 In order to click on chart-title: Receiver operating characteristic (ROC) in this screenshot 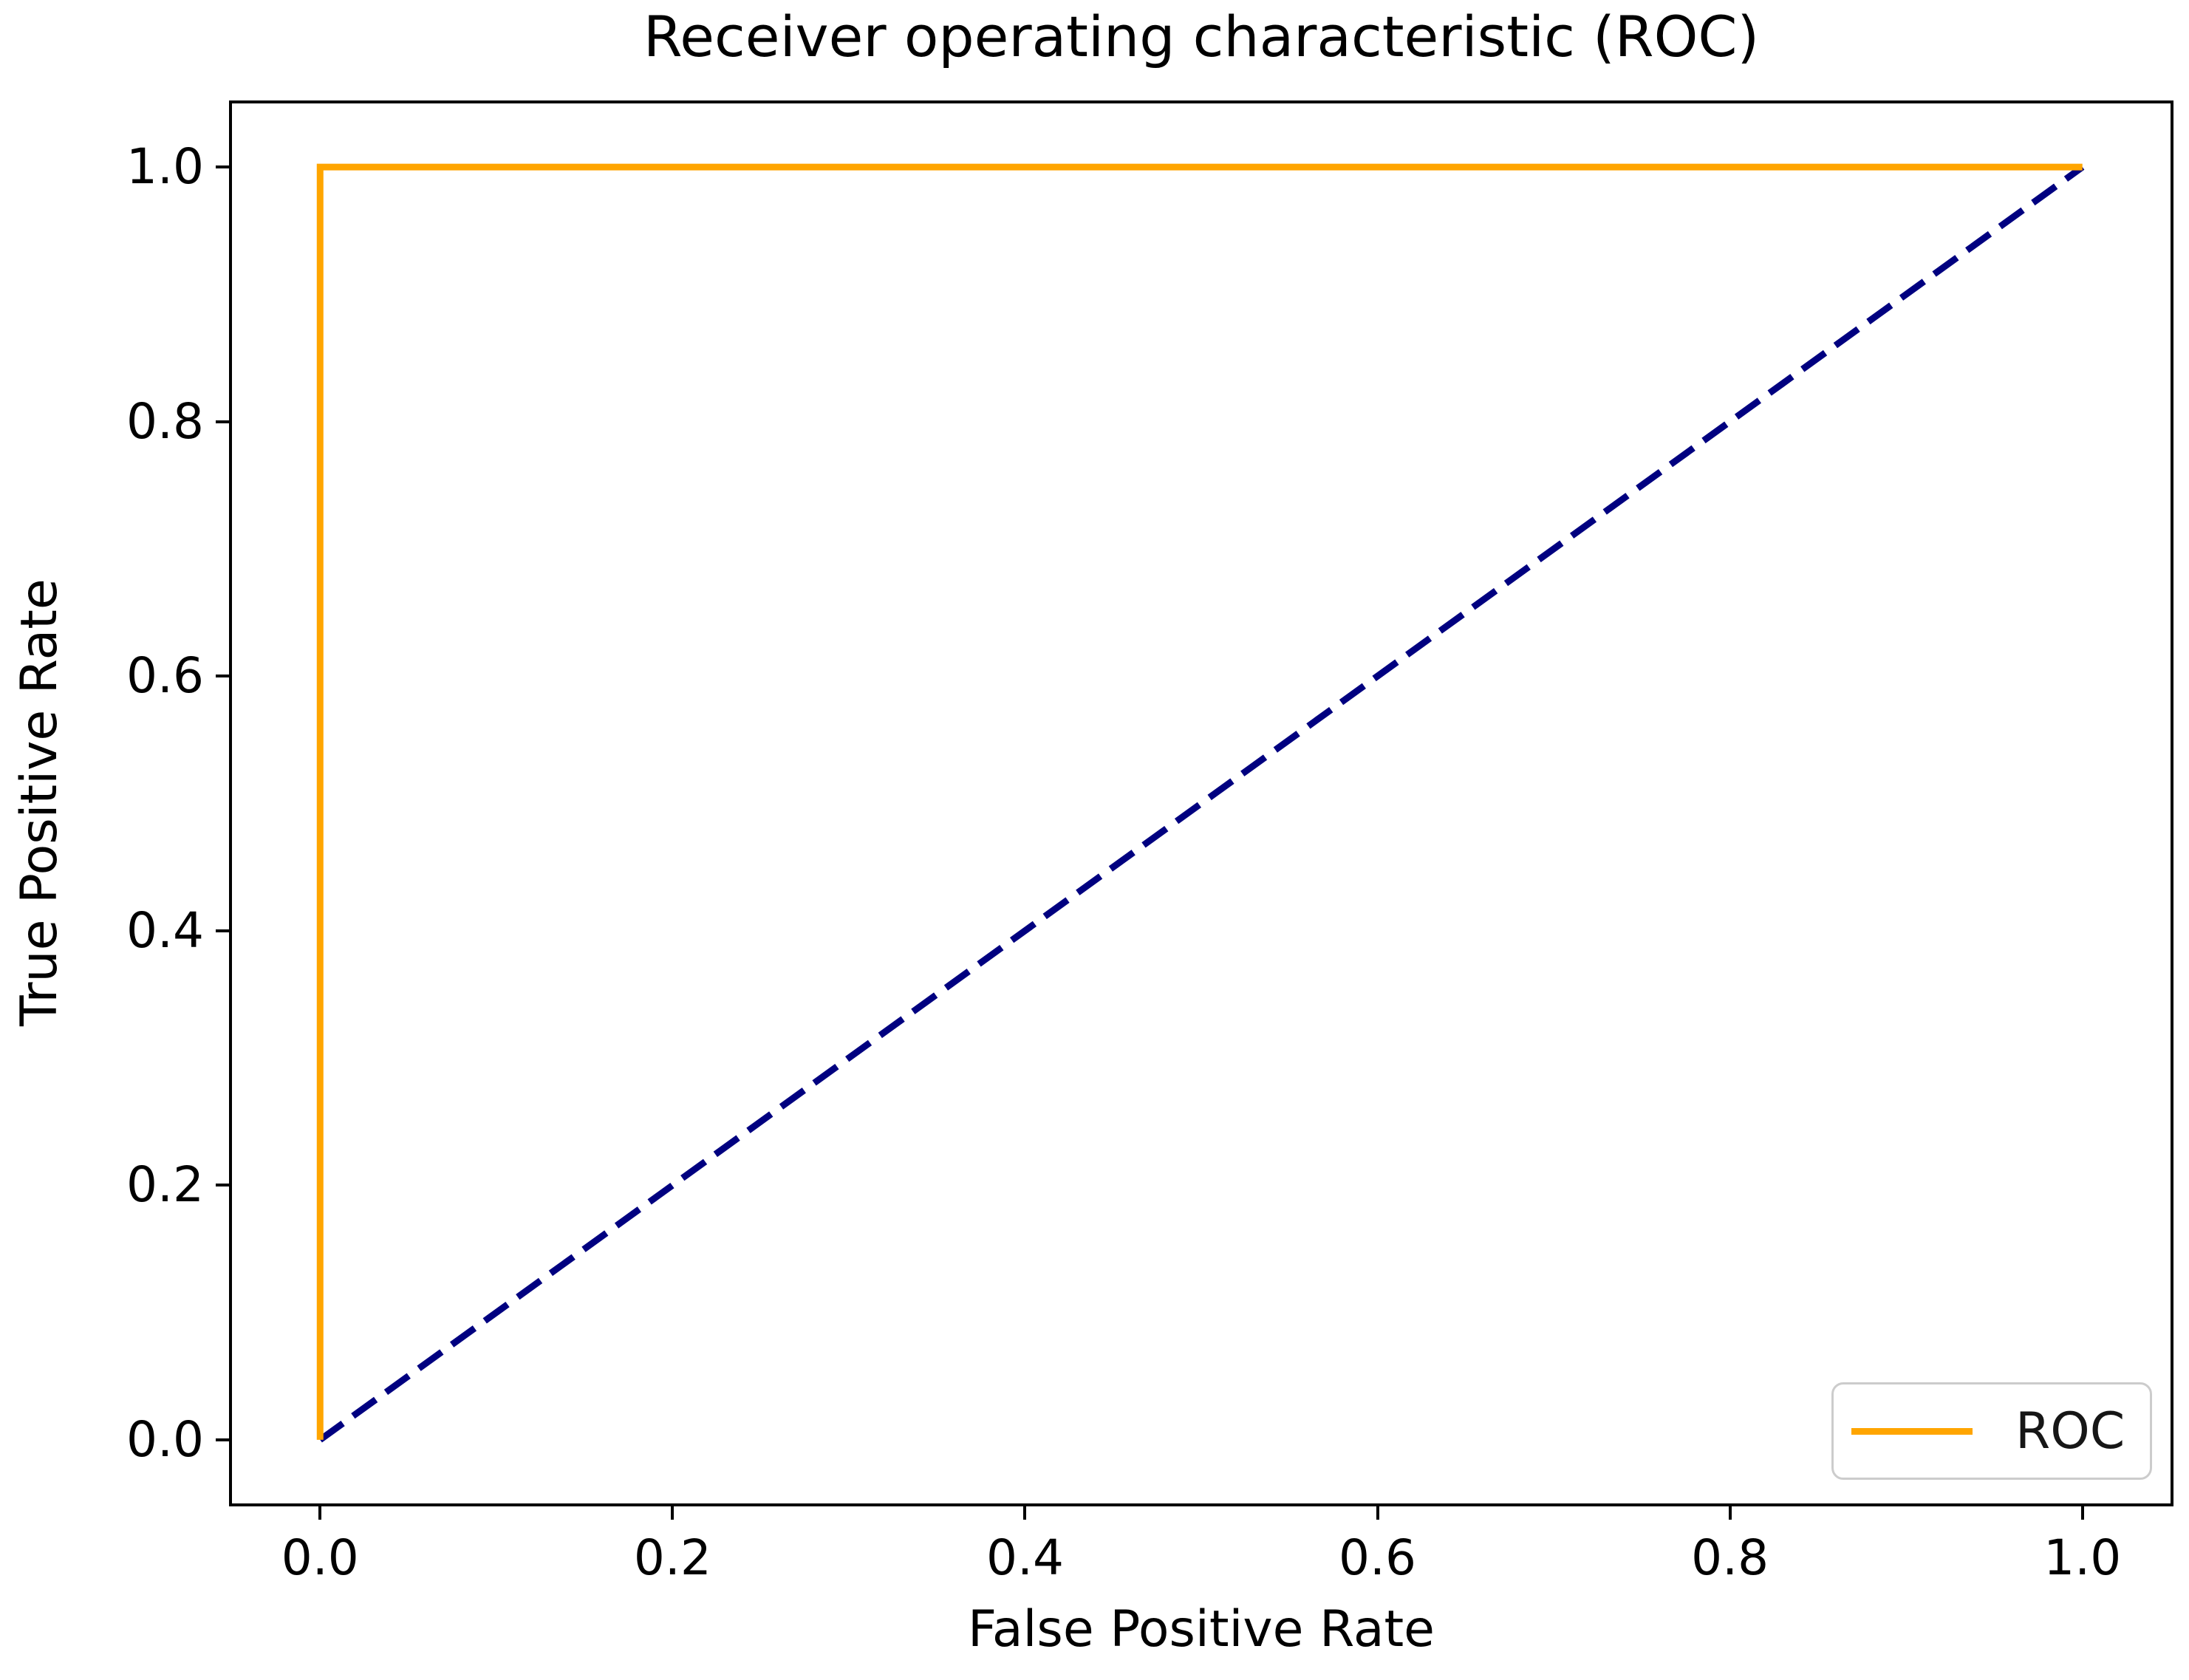, I will do `click(1201, 36)`.